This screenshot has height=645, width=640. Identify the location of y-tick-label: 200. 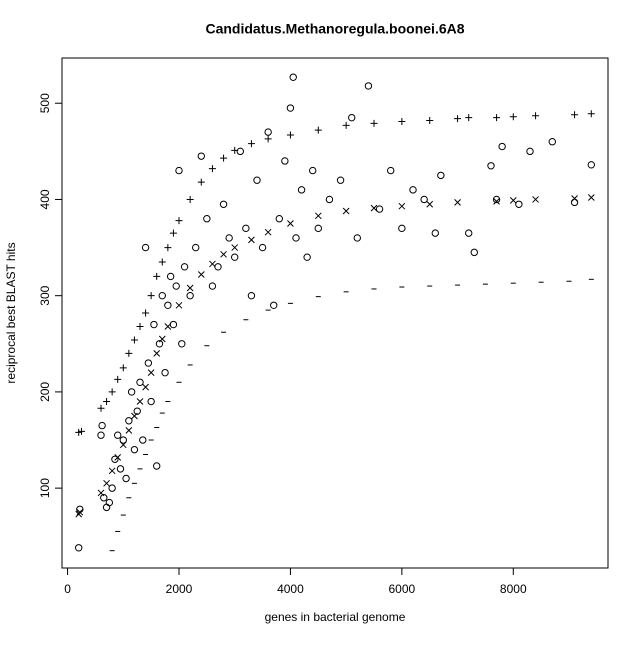
(45, 392).